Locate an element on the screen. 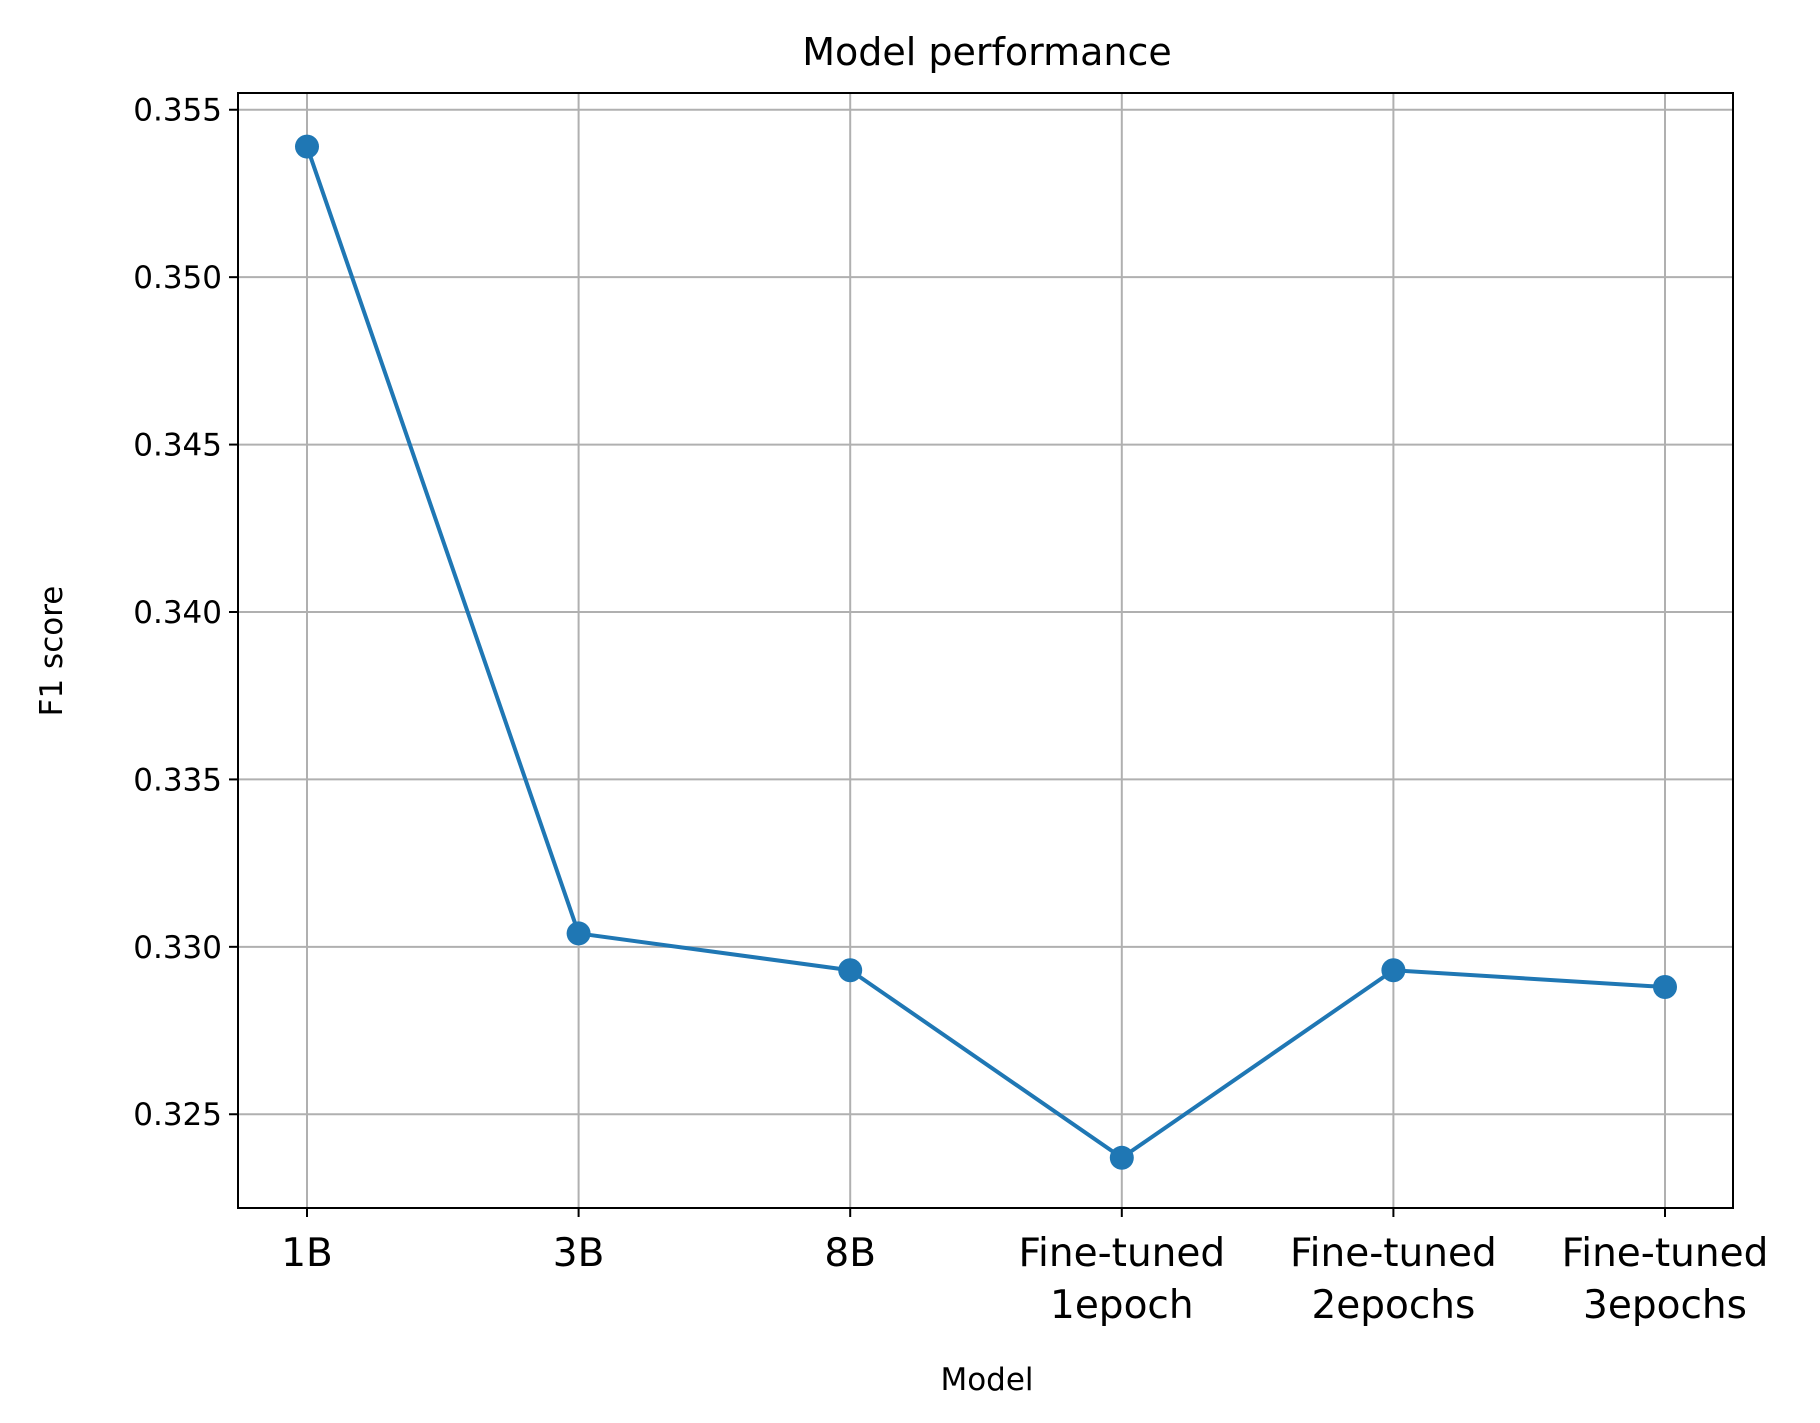  y-tick-label: 0.345 is located at coordinates (177, 446).